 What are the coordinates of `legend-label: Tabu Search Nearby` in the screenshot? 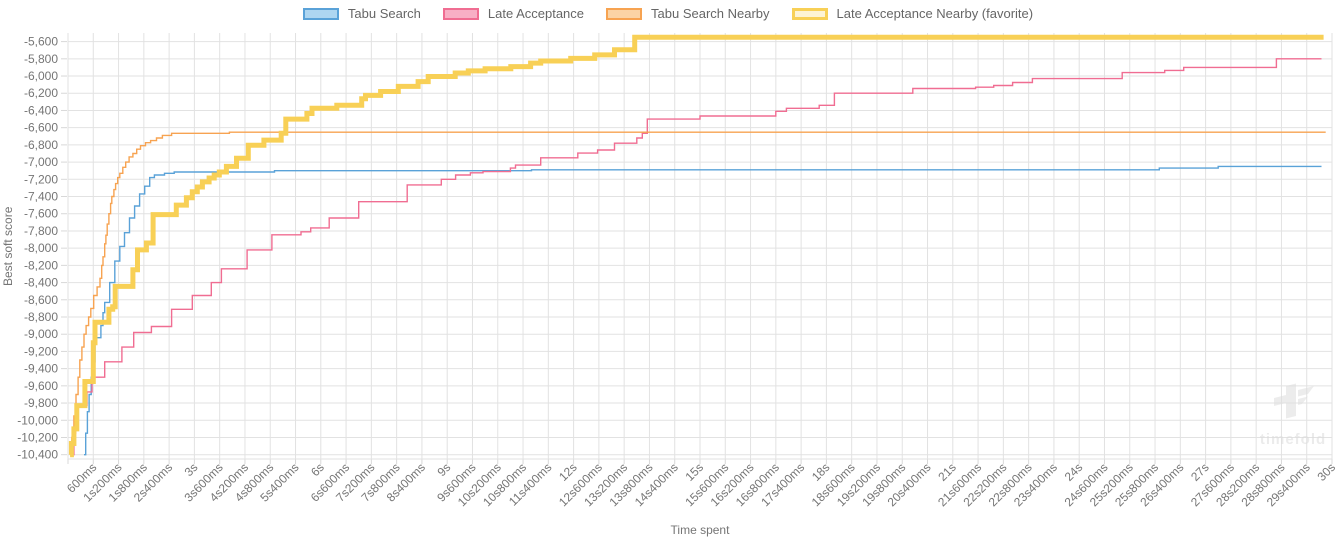 It's located at (710, 13).